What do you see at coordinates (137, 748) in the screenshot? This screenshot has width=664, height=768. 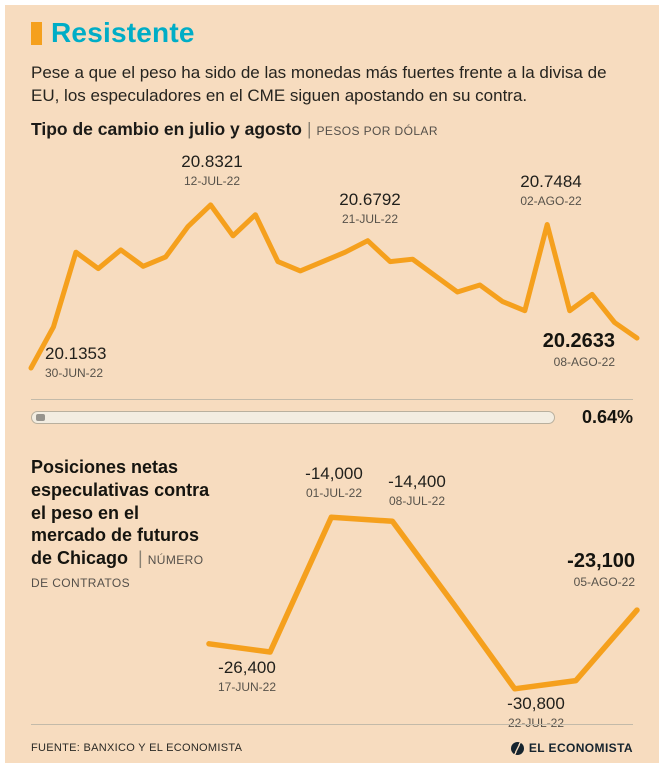 I see `source-text: FUENTE: BANXICO Y EL ECONOMISTA` at bounding box center [137, 748].